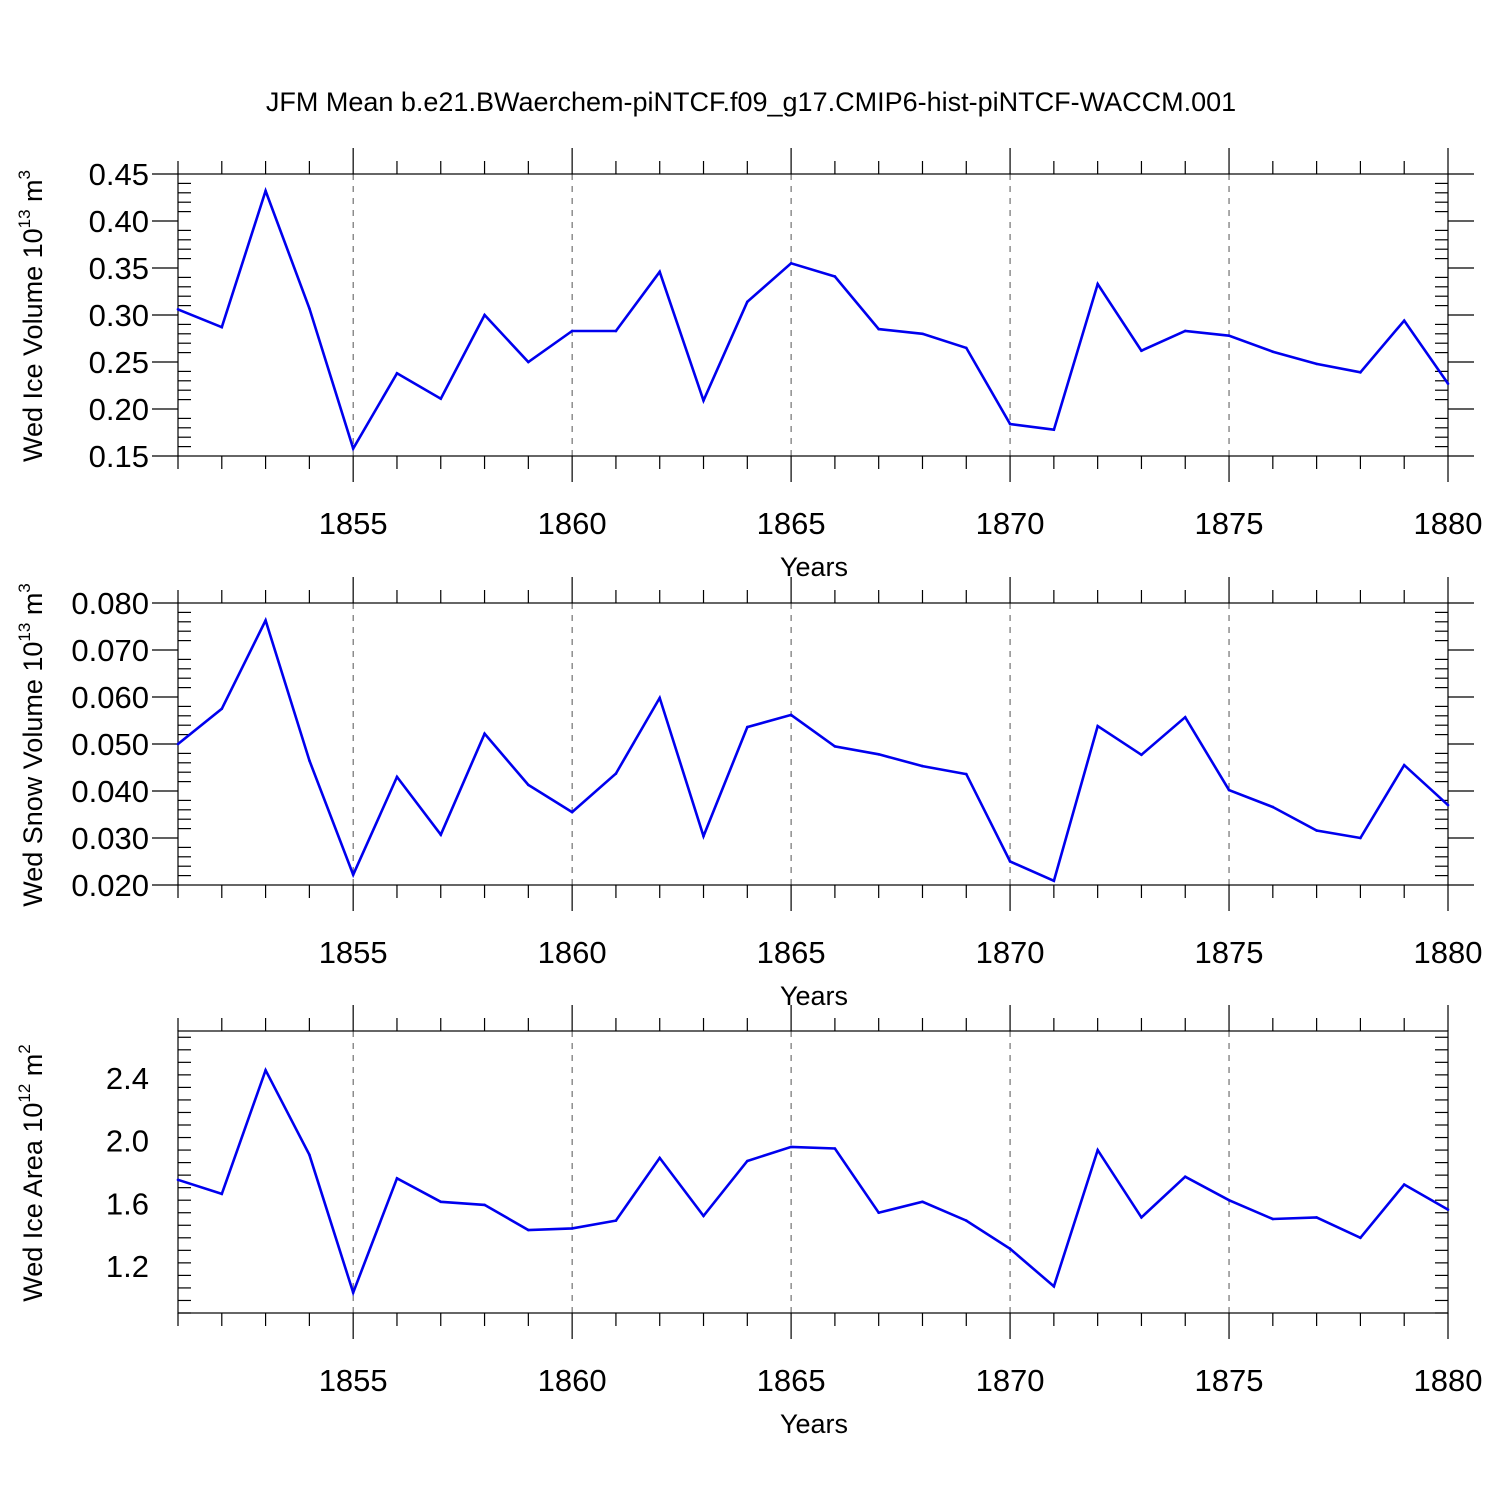 The height and width of the screenshot is (1500, 1500). I want to click on ice-area-x-tick-label: 1865, so click(791, 1380).